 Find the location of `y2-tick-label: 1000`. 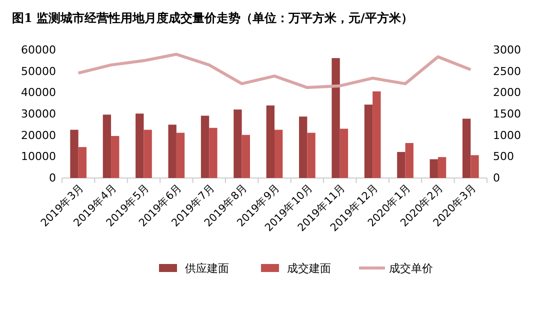

y2-tick-label: 1000 is located at coordinates (507, 135).